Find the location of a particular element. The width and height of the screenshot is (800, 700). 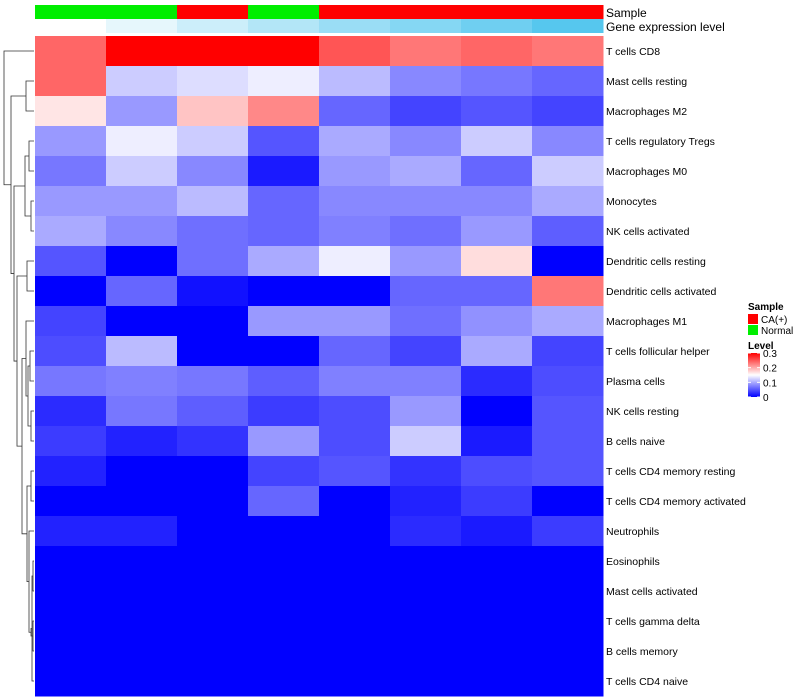

level-tick-label: 0.3 is located at coordinates (770, 354).